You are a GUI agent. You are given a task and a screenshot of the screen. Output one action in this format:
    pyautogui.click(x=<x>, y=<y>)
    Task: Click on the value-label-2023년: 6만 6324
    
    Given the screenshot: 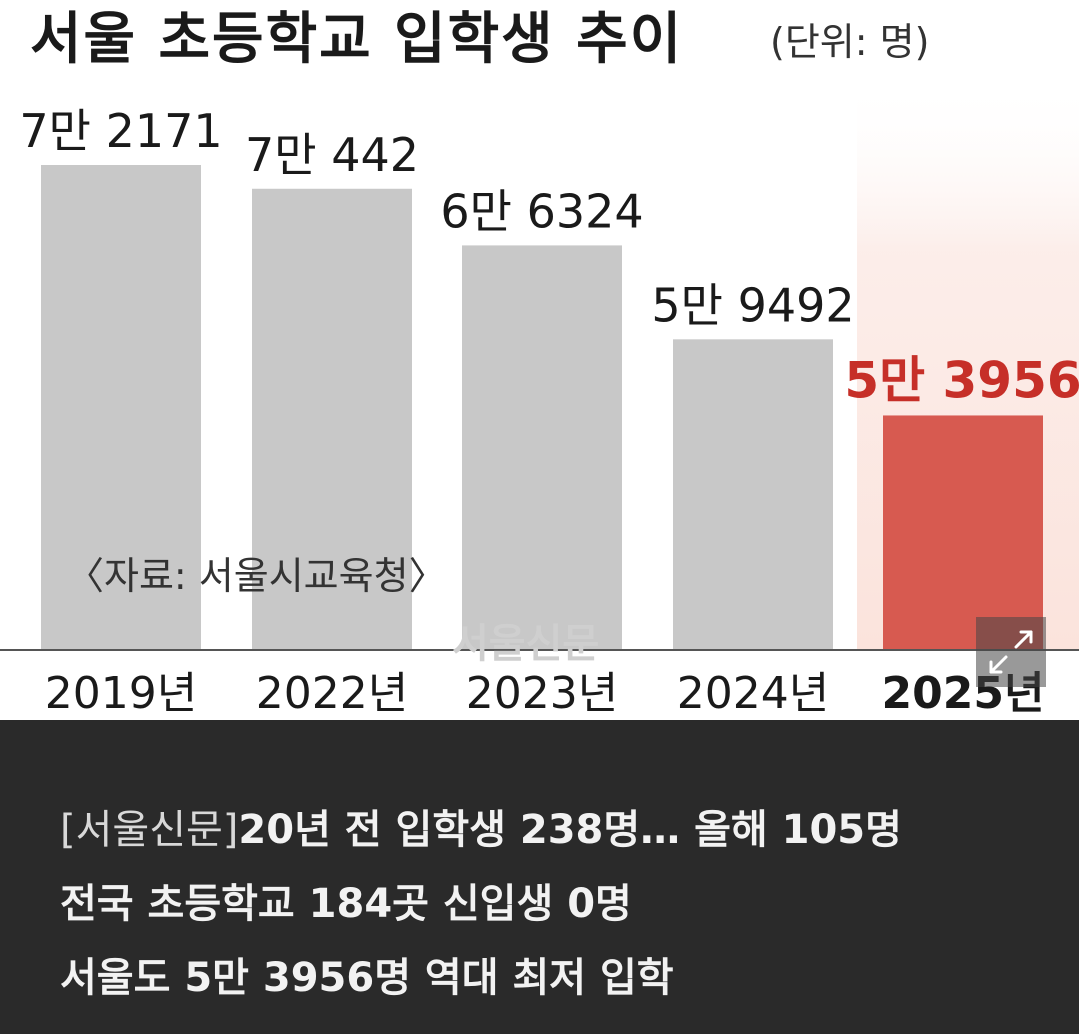 What is the action you would take?
    pyautogui.click(x=541, y=211)
    